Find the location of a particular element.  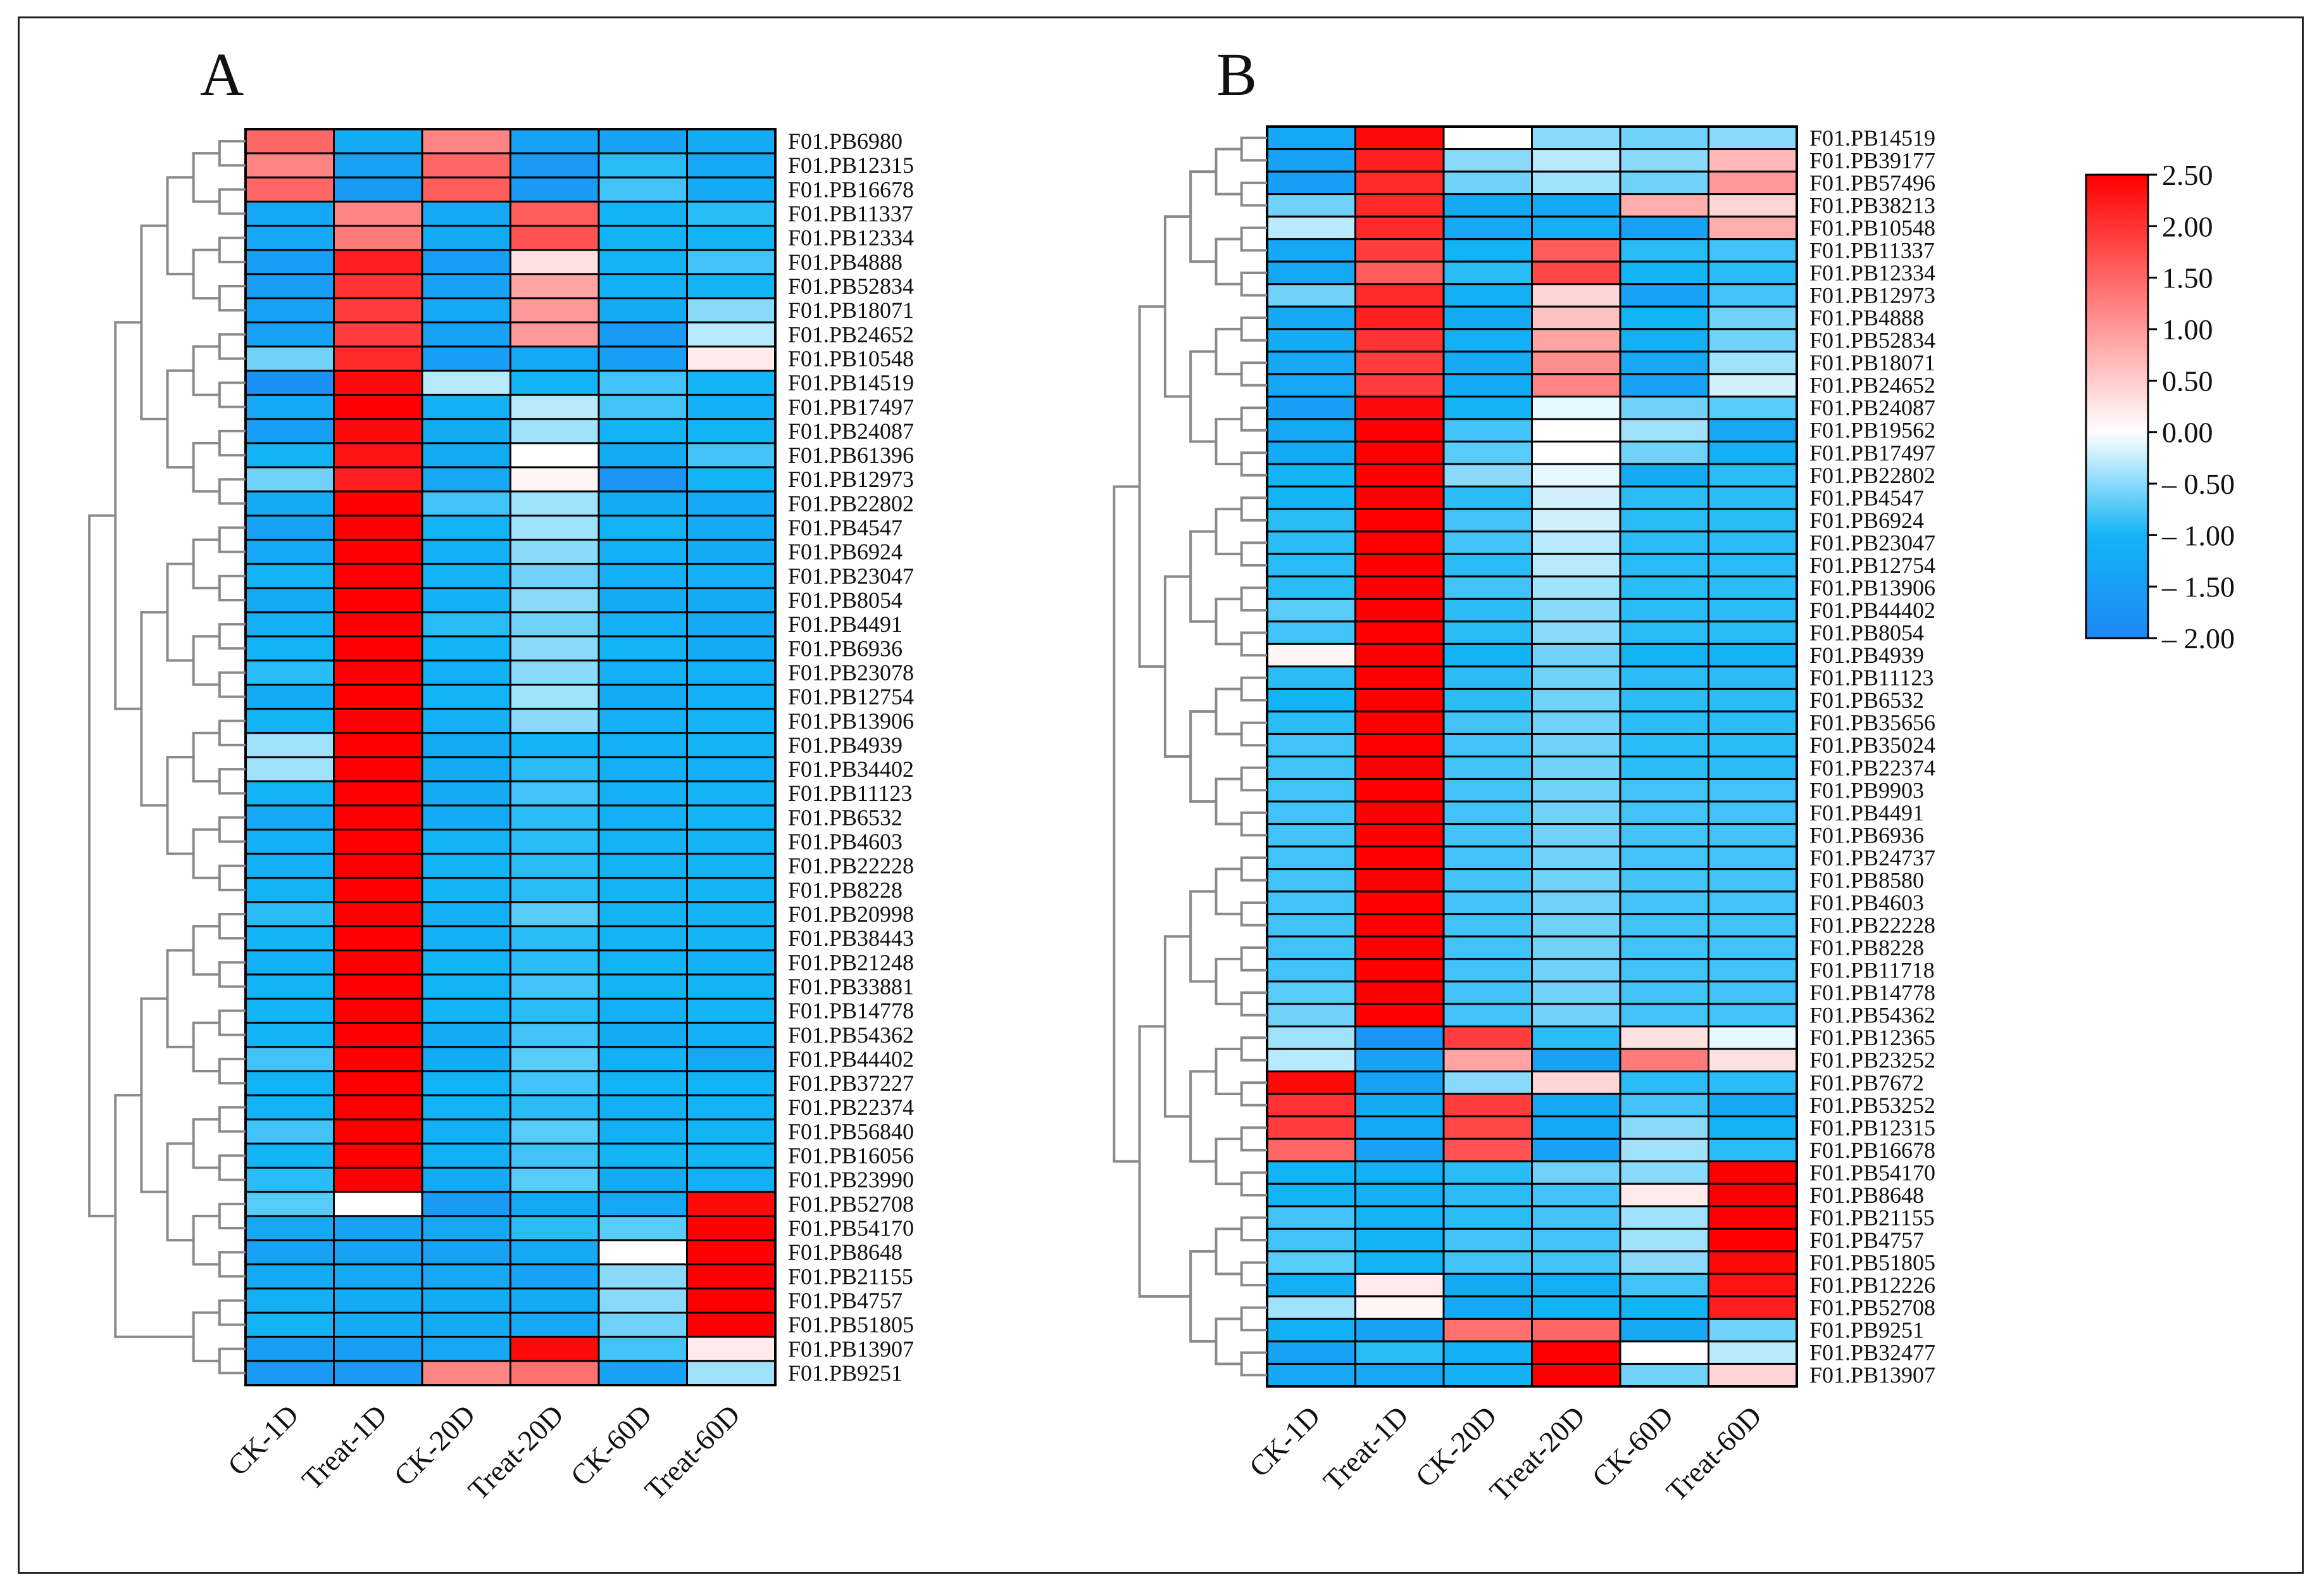

row-label: F01.PB23047 is located at coordinates (851, 576).